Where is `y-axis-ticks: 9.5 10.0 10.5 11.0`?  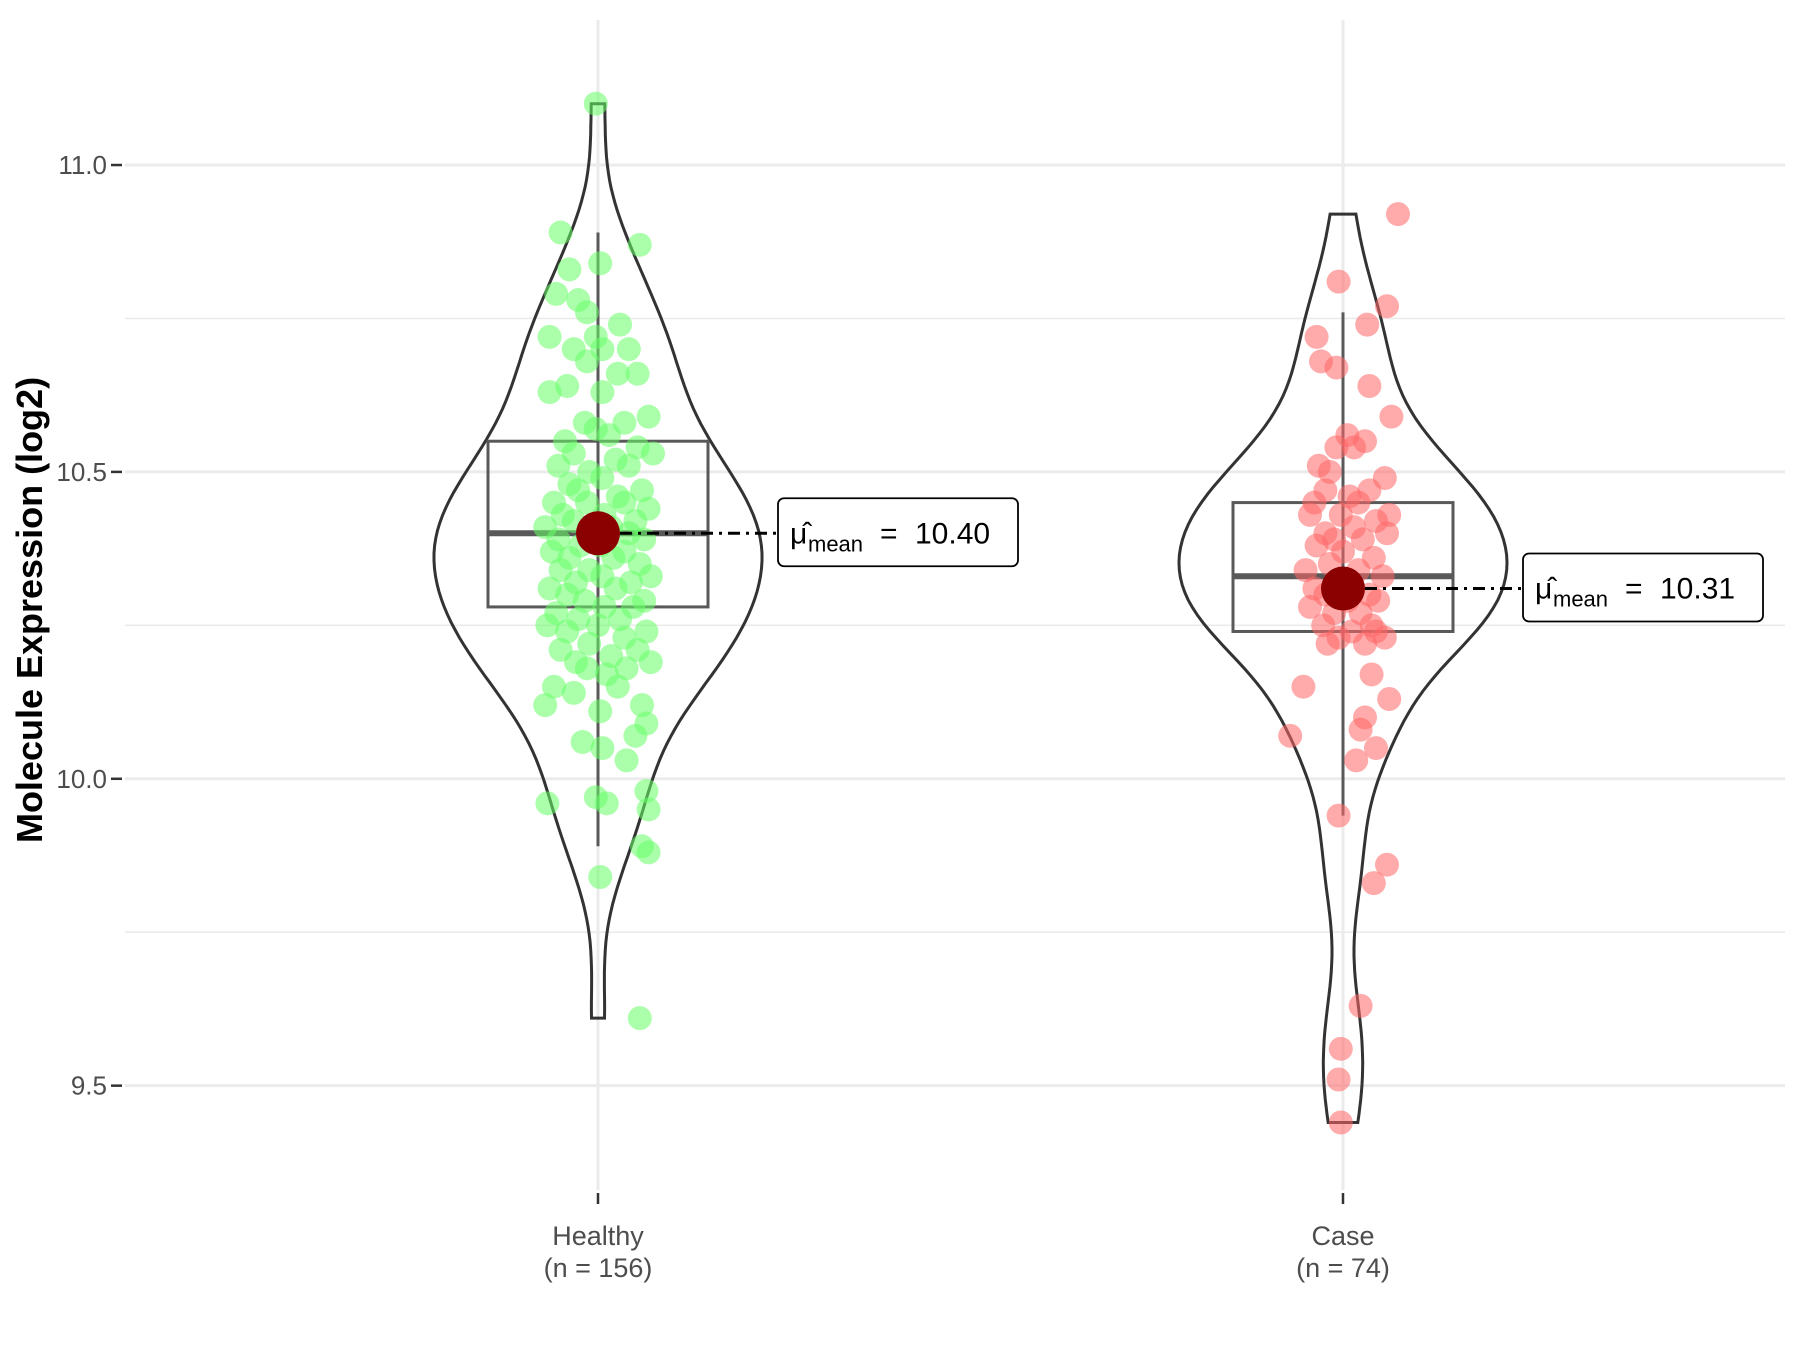 y-axis-ticks: 9.5 10.0 10.5 11.0 is located at coordinates (89, 625).